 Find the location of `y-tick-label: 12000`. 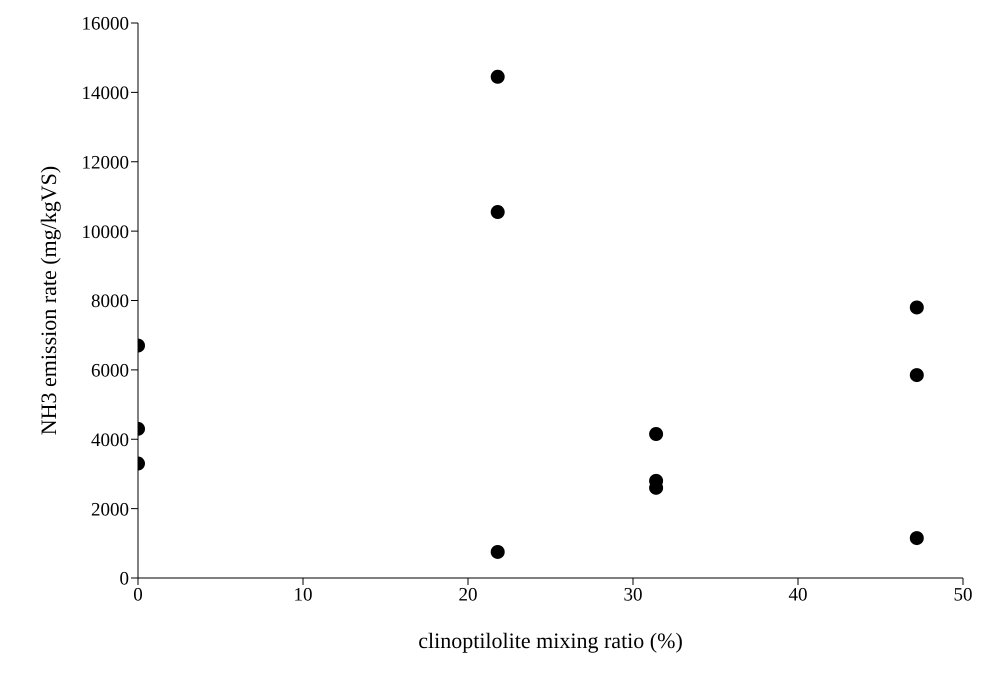

y-tick-label: 12000 is located at coordinates (105, 163).